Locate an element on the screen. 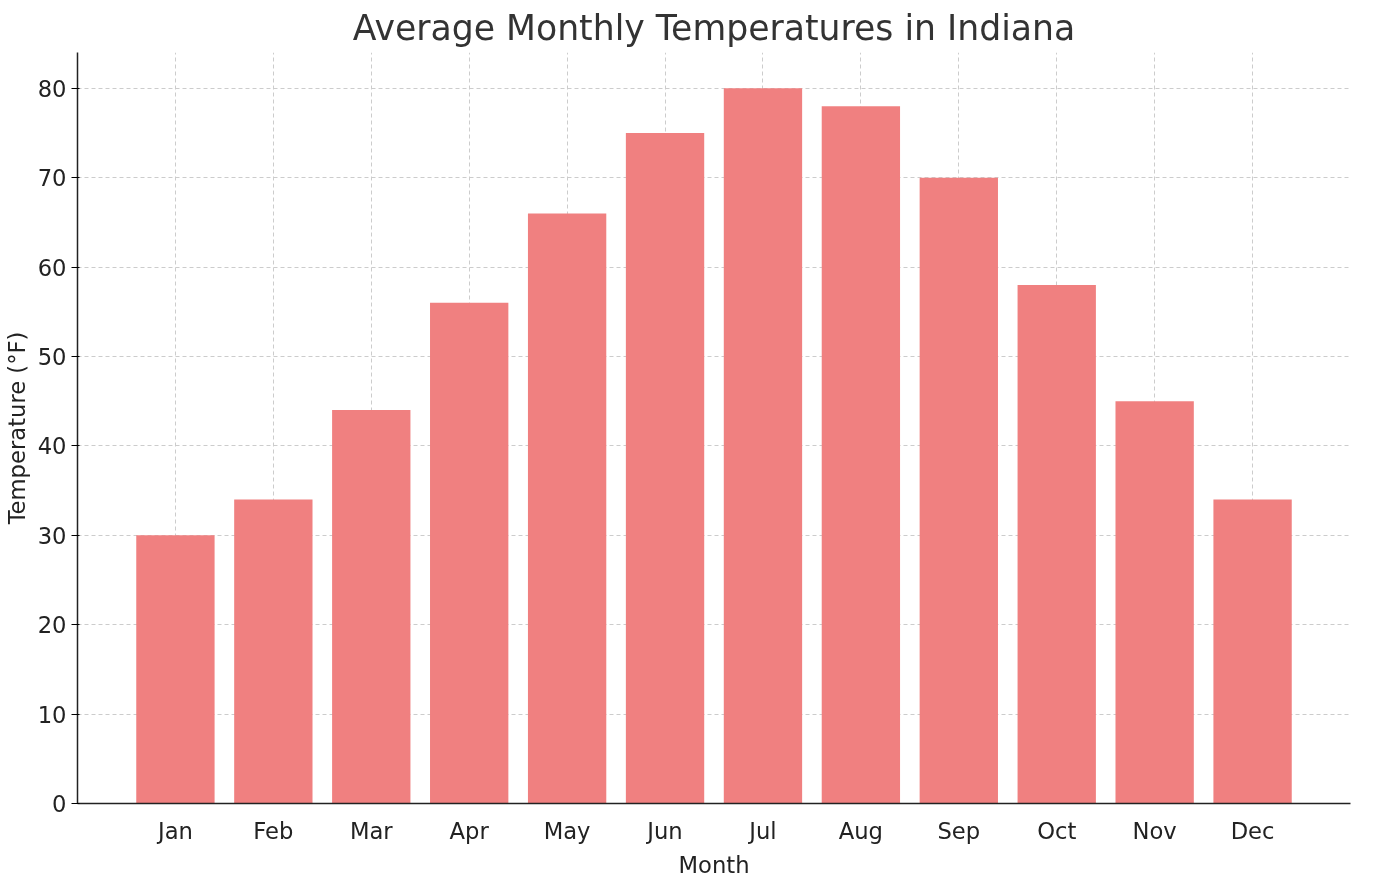 Image resolution: width=1389 pixels, height=889 pixels. x-tick-label: Aug is located at coordinates (861, 830).